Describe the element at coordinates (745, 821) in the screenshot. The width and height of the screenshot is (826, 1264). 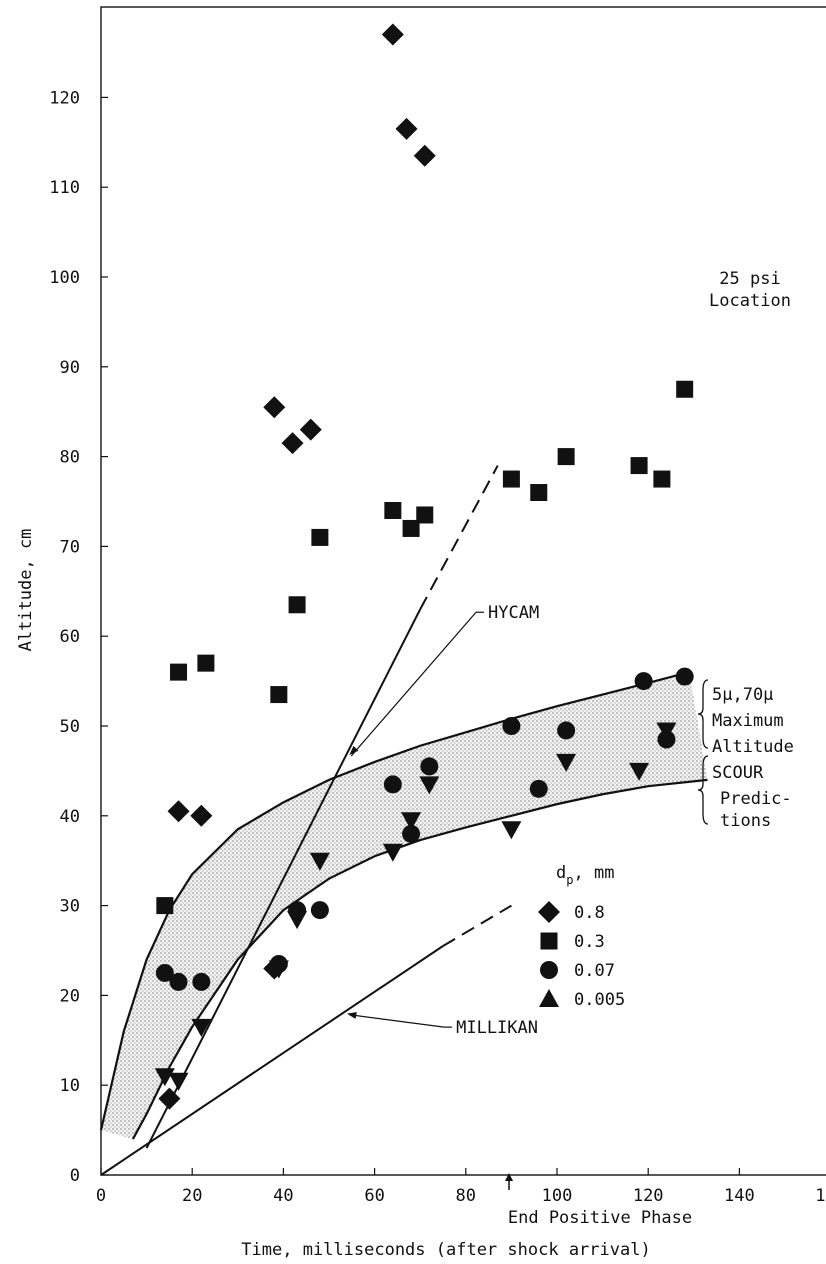
I see `band-label-line: tions` at that location.